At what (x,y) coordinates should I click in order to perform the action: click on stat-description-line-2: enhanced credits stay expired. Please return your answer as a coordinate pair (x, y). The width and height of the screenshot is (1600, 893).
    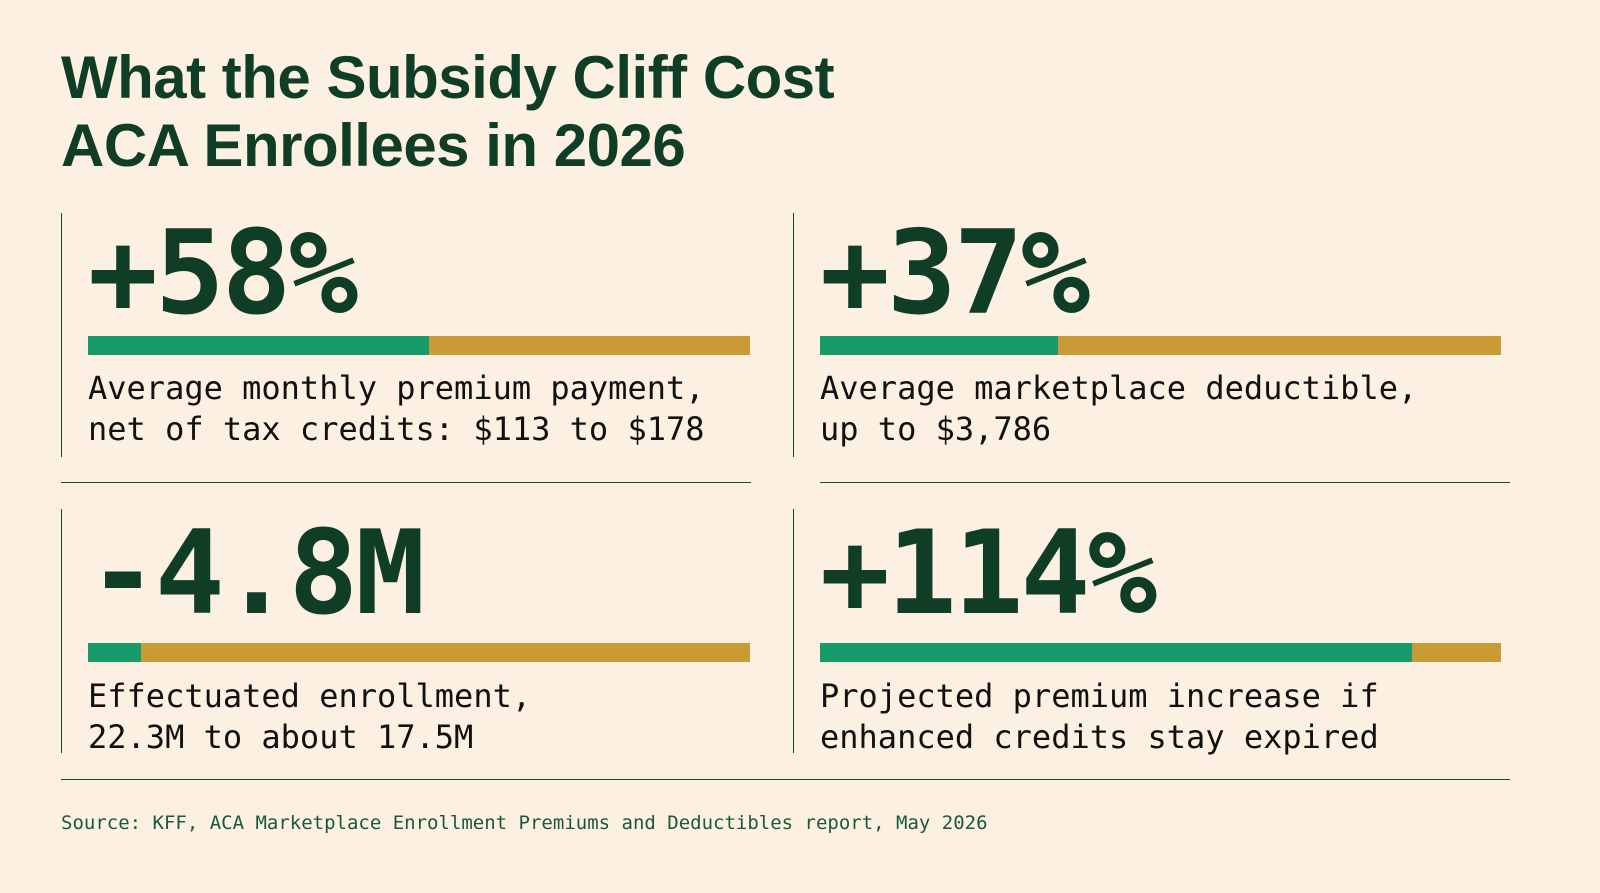
    Looking at the image, I should click on (1099, 737).